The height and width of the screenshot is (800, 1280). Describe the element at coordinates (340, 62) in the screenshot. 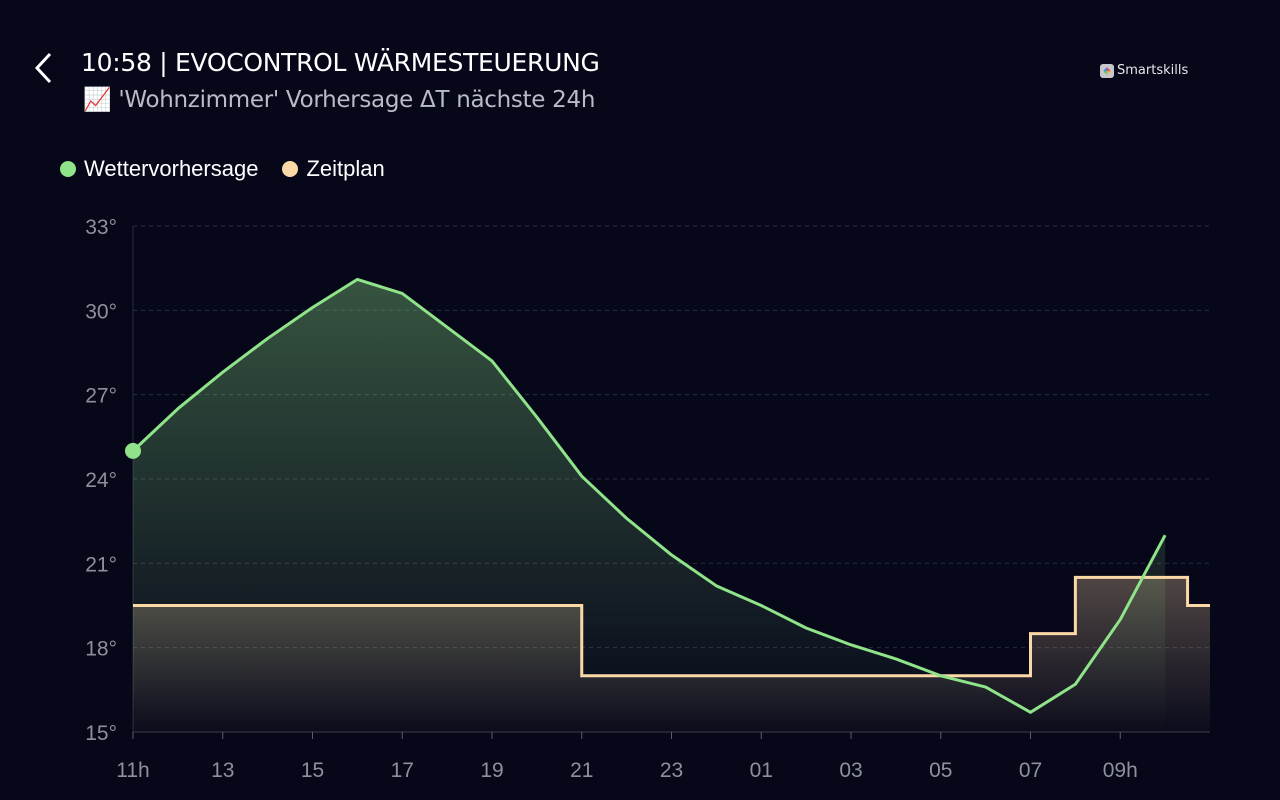

I see `page-title: 10:58 | EVOCONTROL WÄRMESTEUERUNG` at that location.